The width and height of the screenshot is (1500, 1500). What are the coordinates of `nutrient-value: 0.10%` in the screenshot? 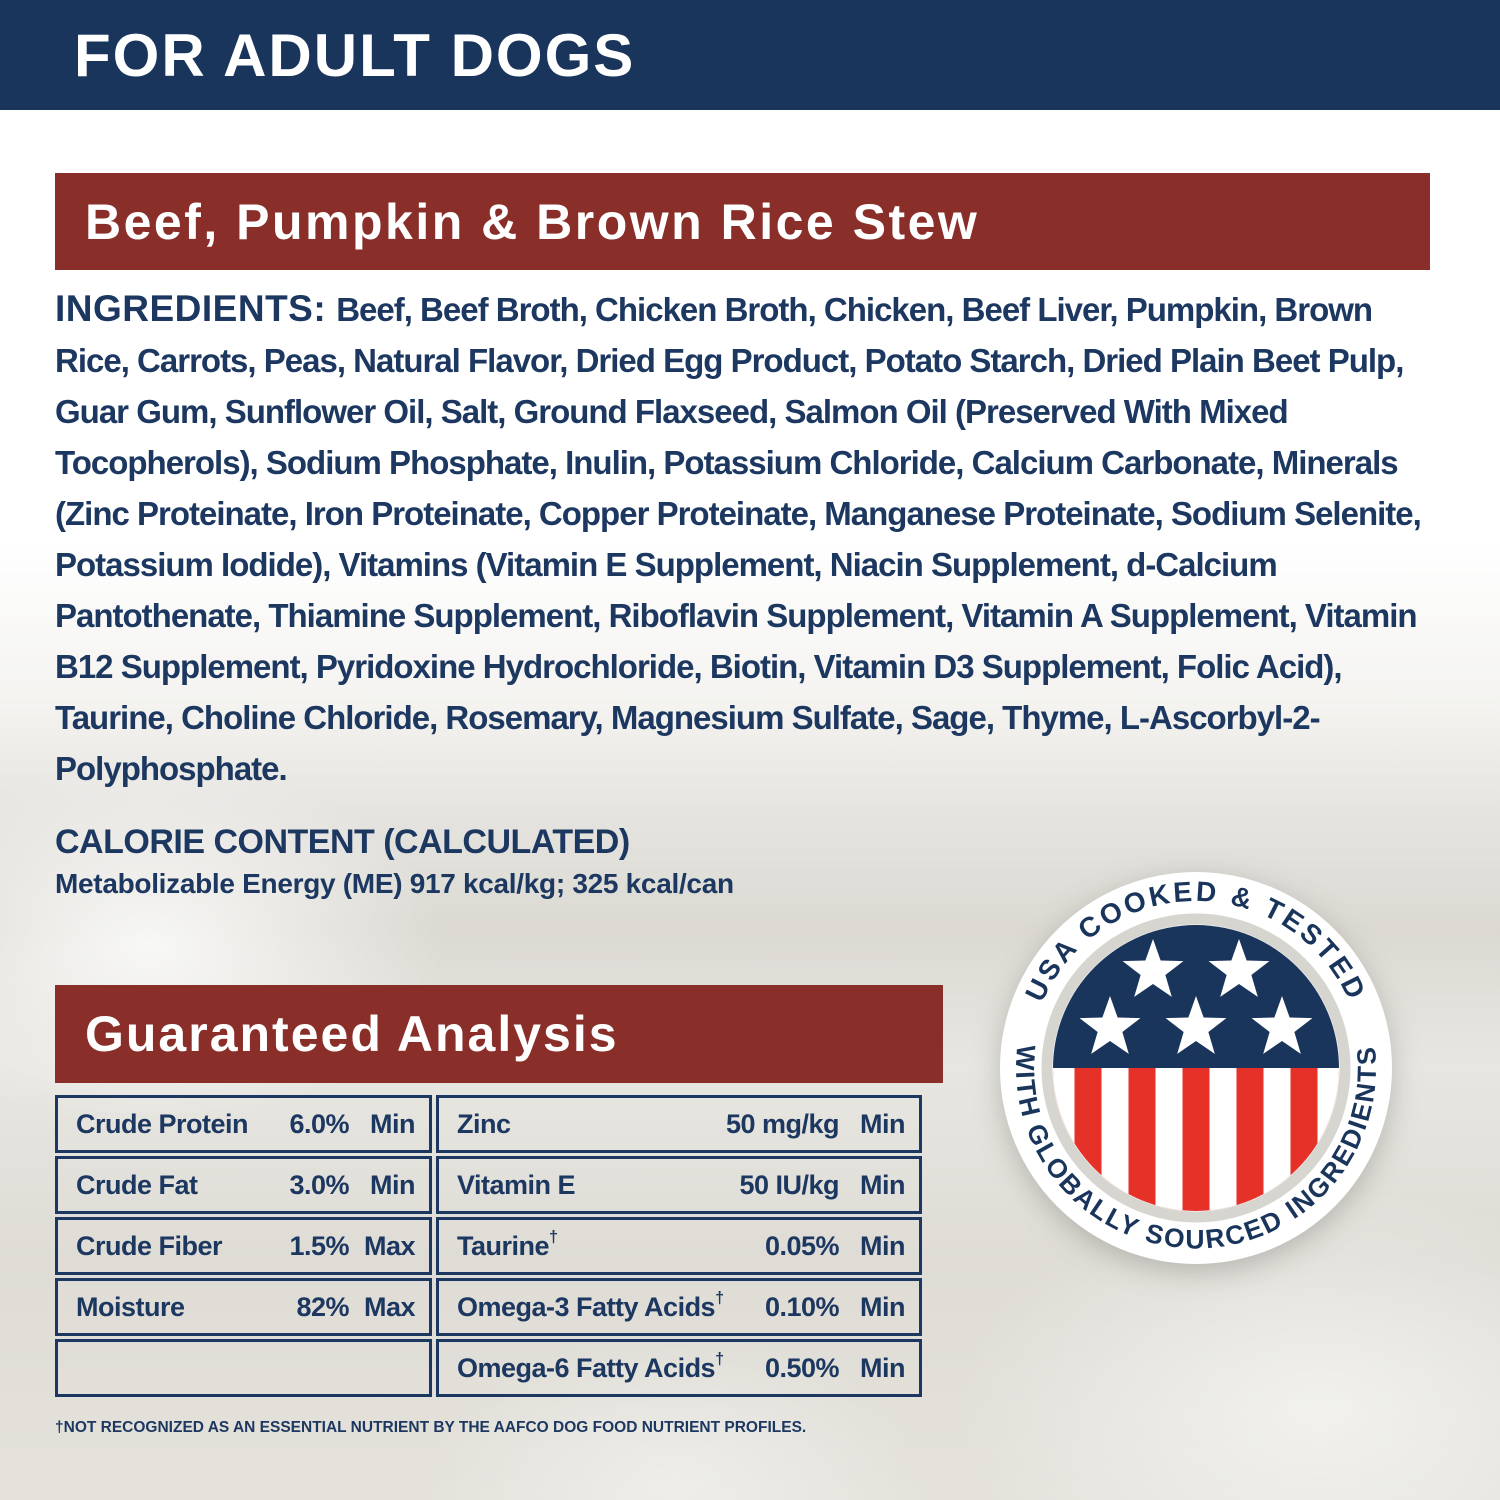 It's located at (802, 1306).